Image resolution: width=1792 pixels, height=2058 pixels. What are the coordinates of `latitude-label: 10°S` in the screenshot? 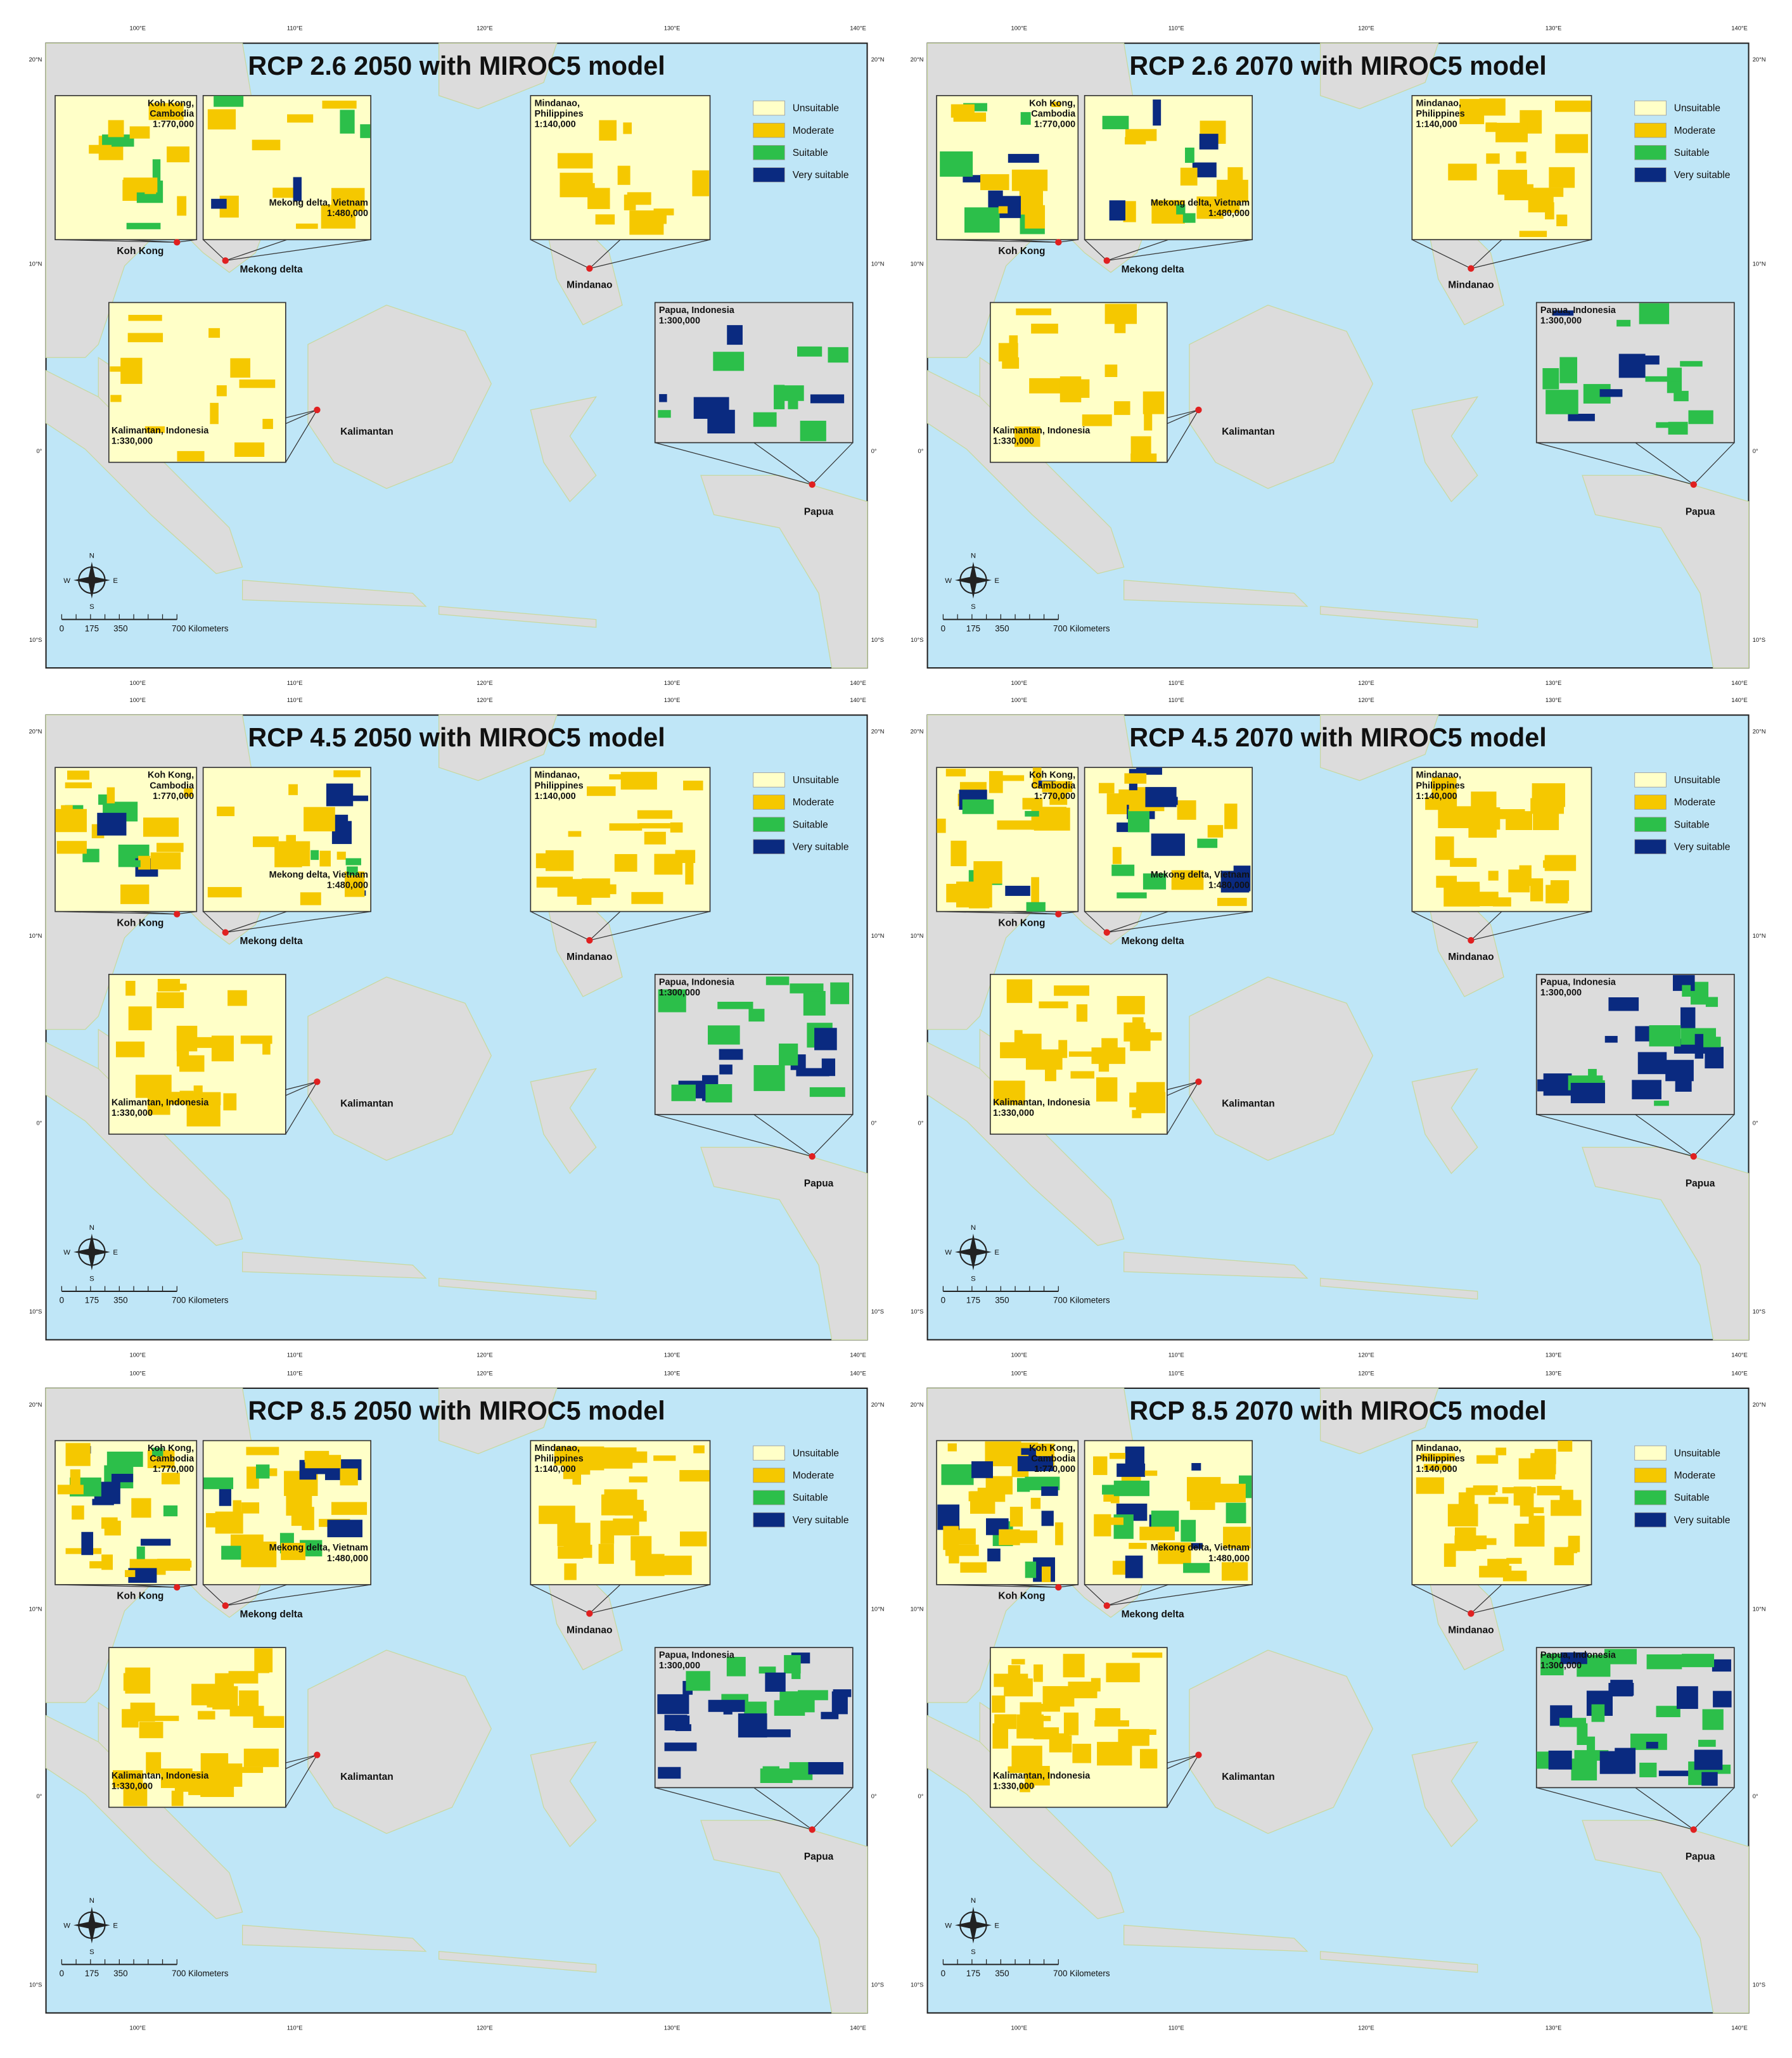 It's located at (1759, 1985).